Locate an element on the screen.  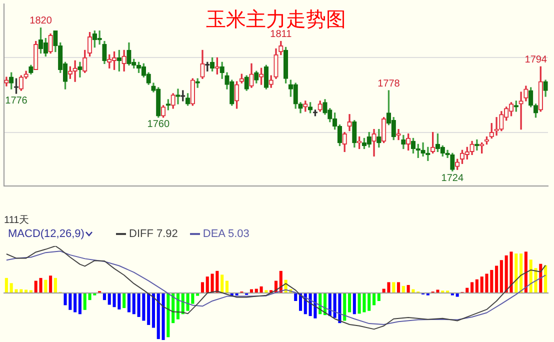
annotation: 1724 is located at coordinates (452, 178).